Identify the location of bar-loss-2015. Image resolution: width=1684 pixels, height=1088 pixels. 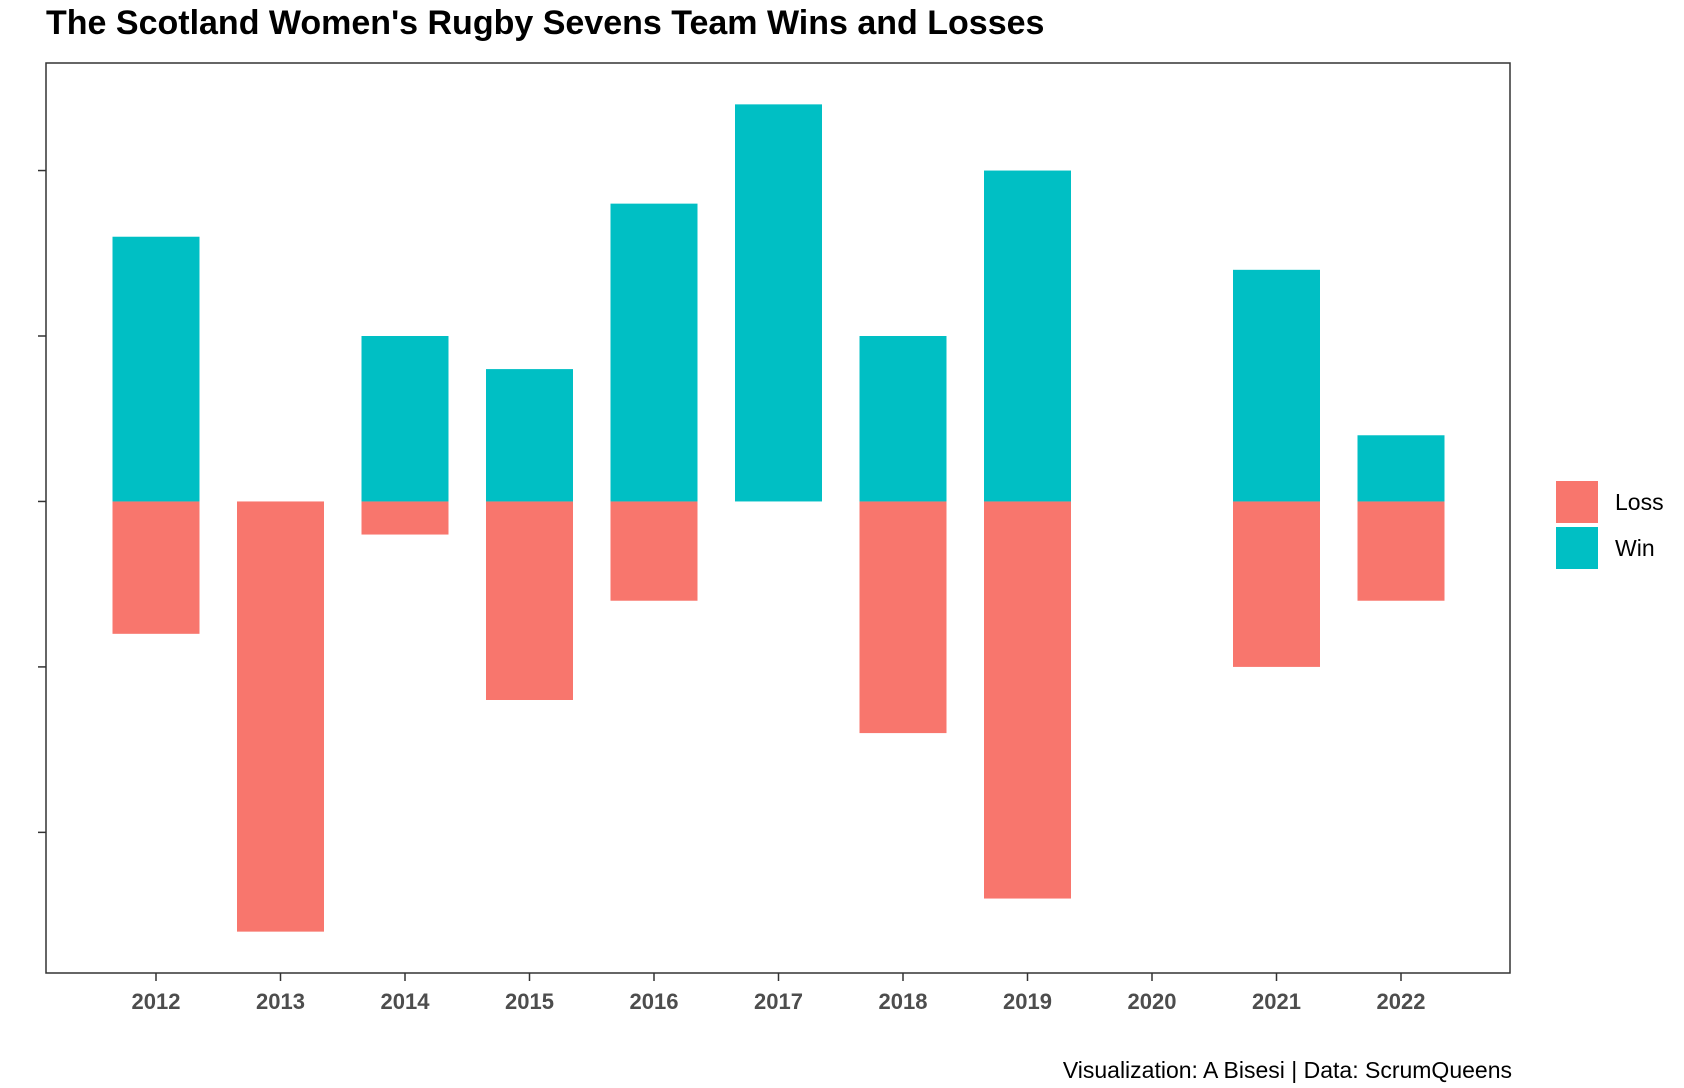
(529, 600).